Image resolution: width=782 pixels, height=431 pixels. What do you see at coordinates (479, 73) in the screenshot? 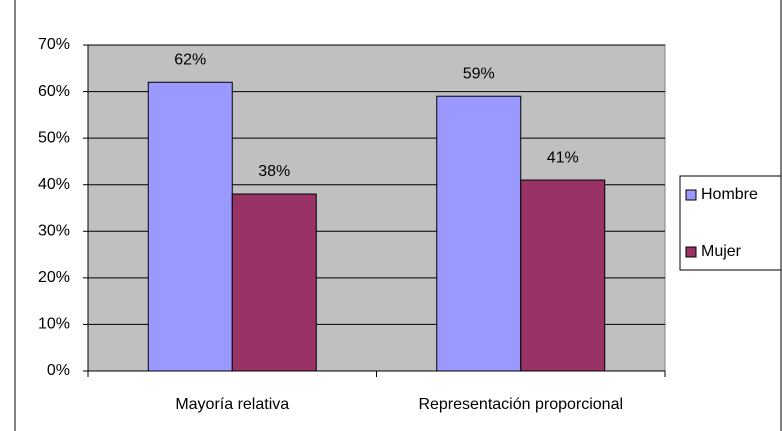
I see `value-label: 59%` at bounding box center [479, 73].